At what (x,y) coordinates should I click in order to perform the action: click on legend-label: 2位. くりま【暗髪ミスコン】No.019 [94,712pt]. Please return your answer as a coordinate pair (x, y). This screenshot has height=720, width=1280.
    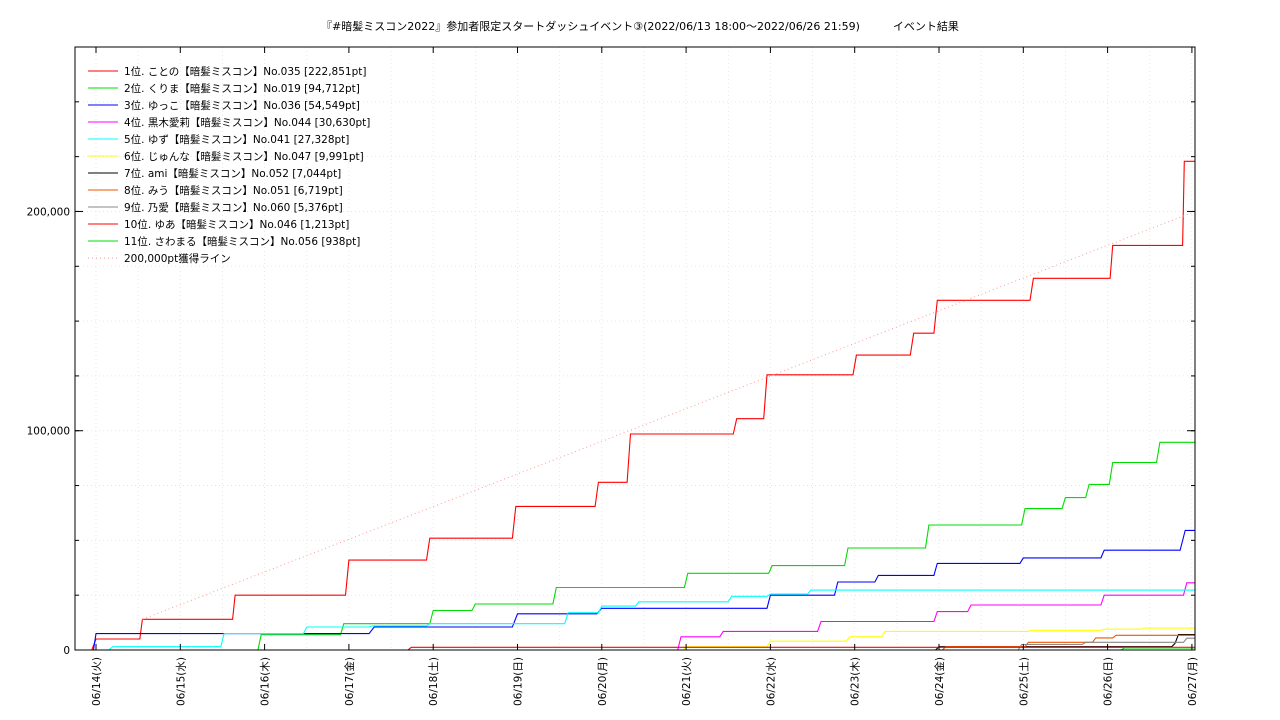
    Looking at the image, I should click on (242, 88).